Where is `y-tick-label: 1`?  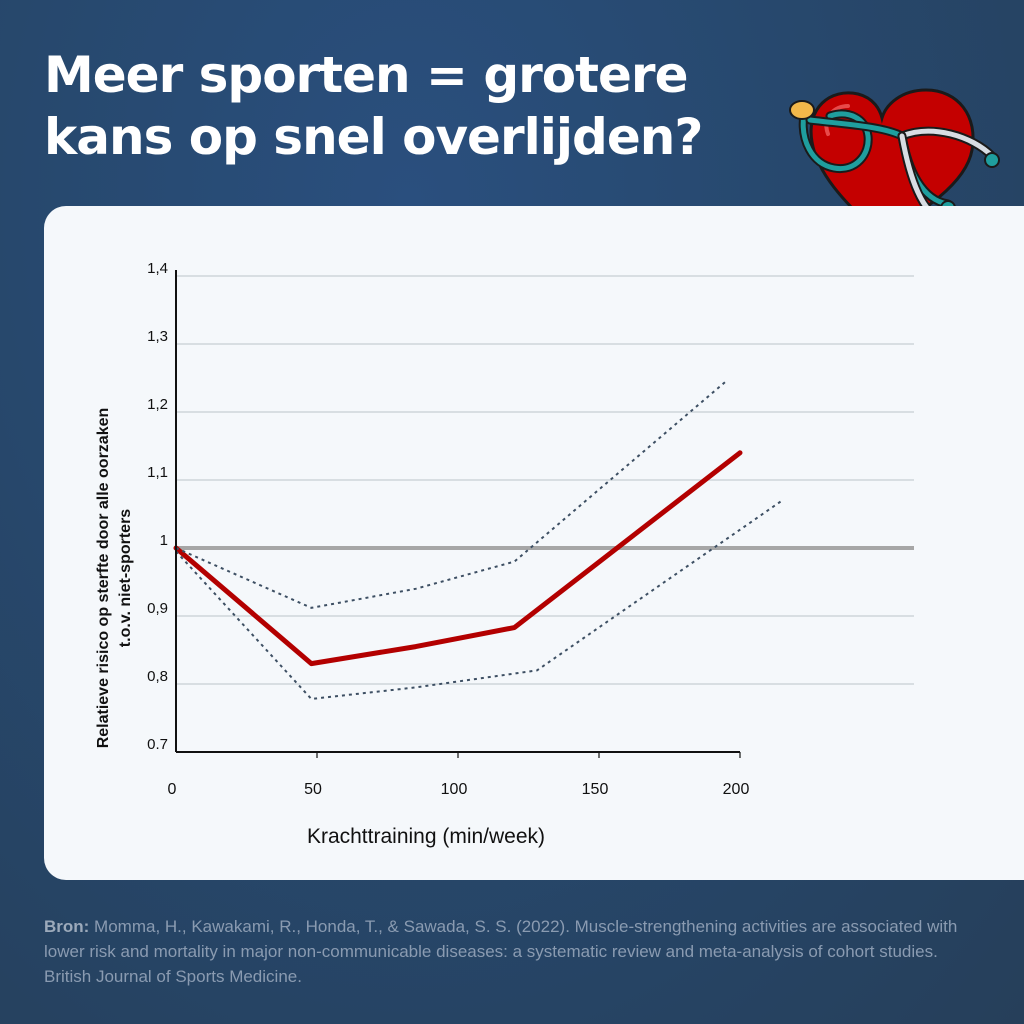
y-tick-label: 1 is located at coordinates (164, 540).